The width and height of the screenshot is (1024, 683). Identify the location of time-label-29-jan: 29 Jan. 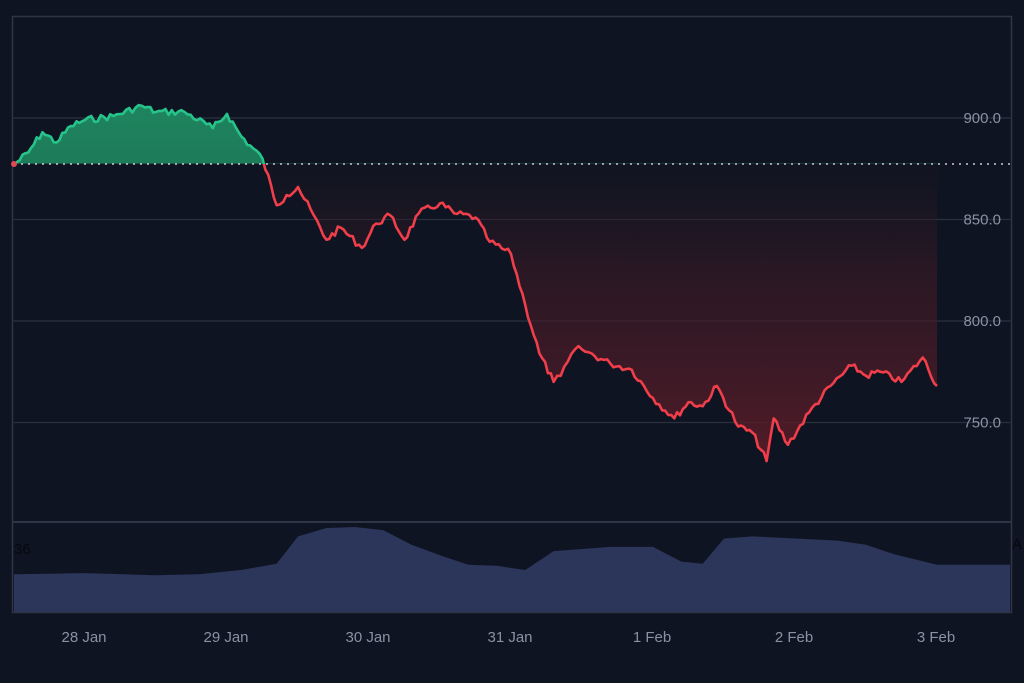
(226, 637).